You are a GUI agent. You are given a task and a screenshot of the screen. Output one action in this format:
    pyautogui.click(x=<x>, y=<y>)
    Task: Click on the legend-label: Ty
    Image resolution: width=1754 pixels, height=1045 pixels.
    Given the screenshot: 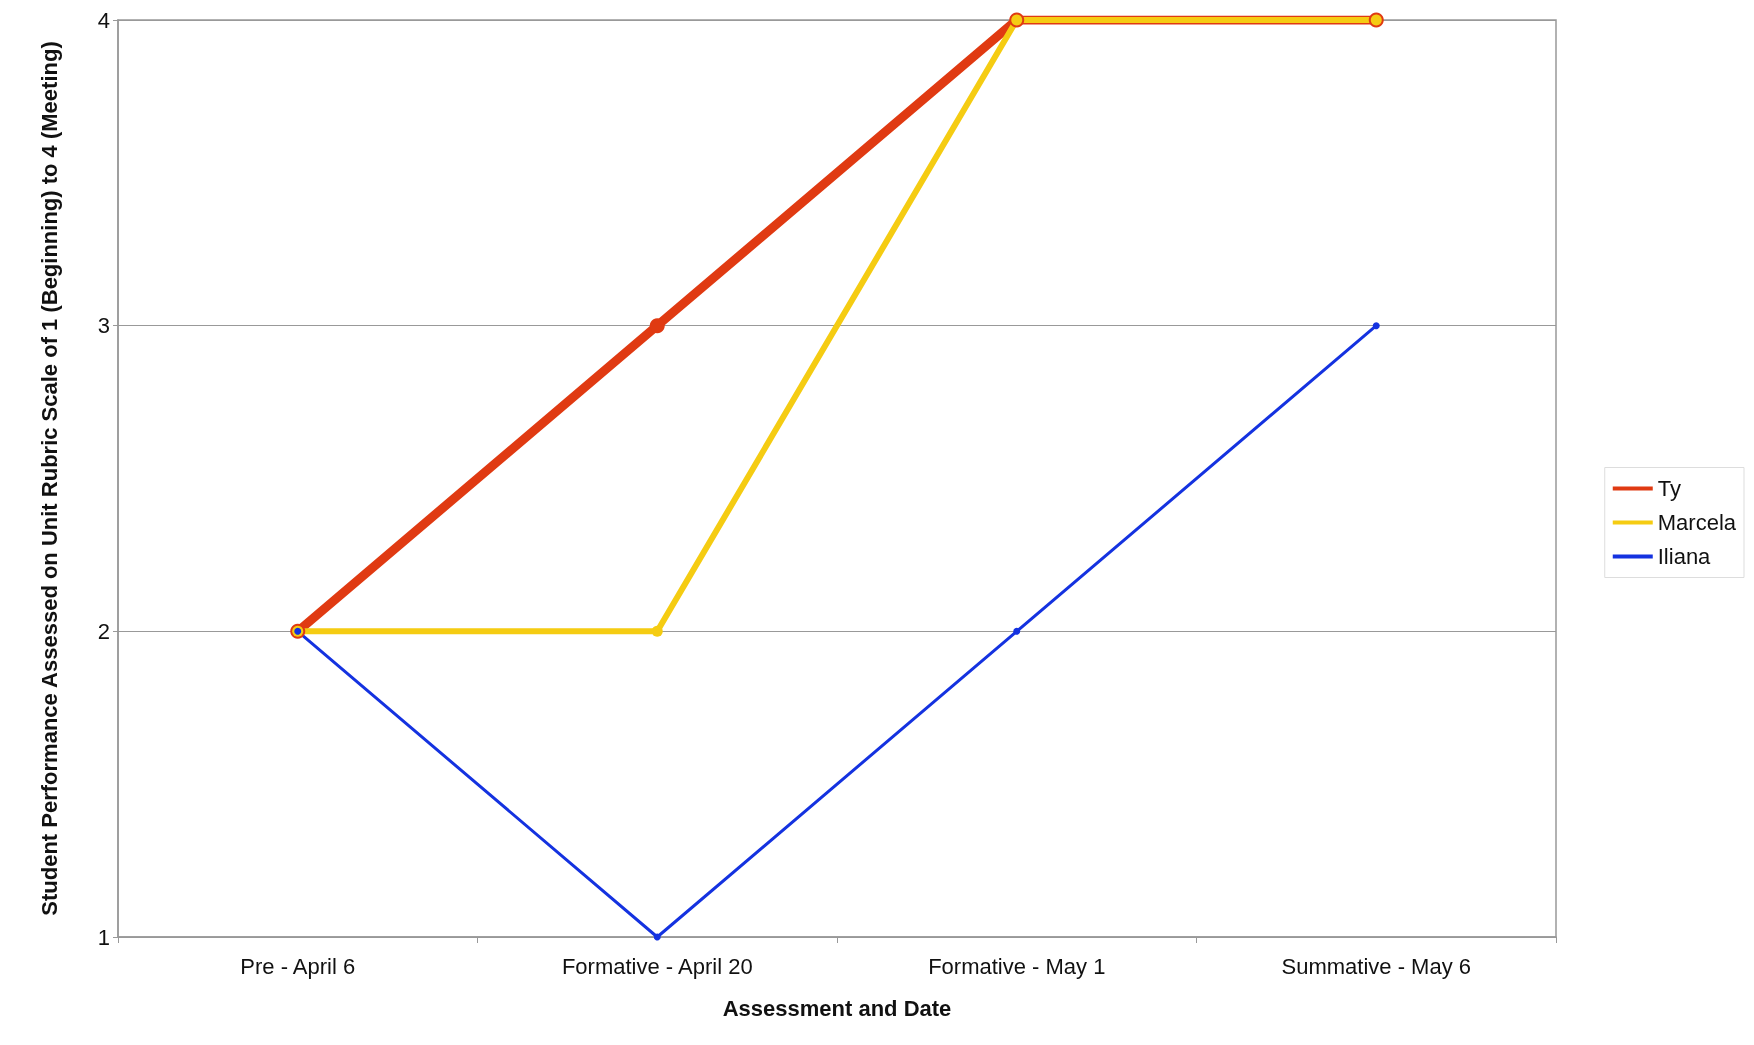 What is the action you would take?
    pyautogui.click(x=1669, y=488)
    